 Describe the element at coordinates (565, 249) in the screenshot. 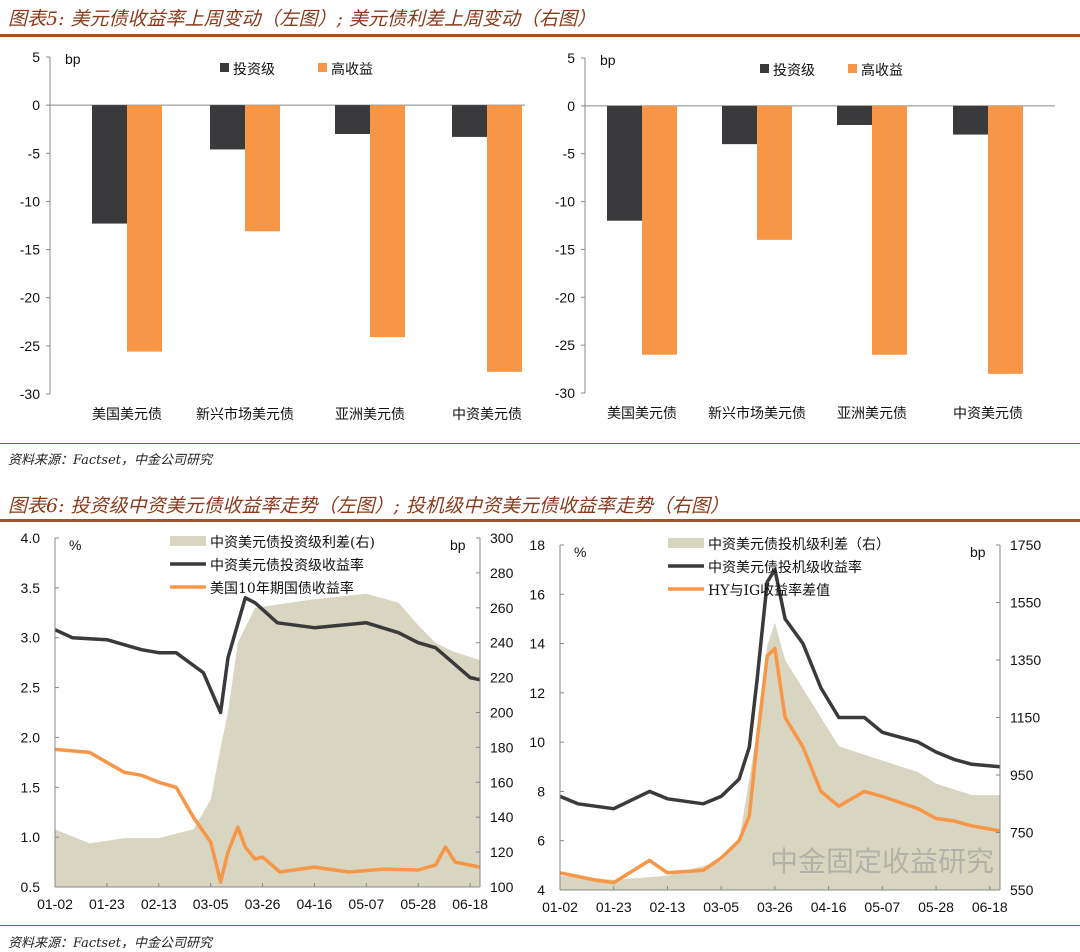

I see `y-tick-label: -15` at that location.